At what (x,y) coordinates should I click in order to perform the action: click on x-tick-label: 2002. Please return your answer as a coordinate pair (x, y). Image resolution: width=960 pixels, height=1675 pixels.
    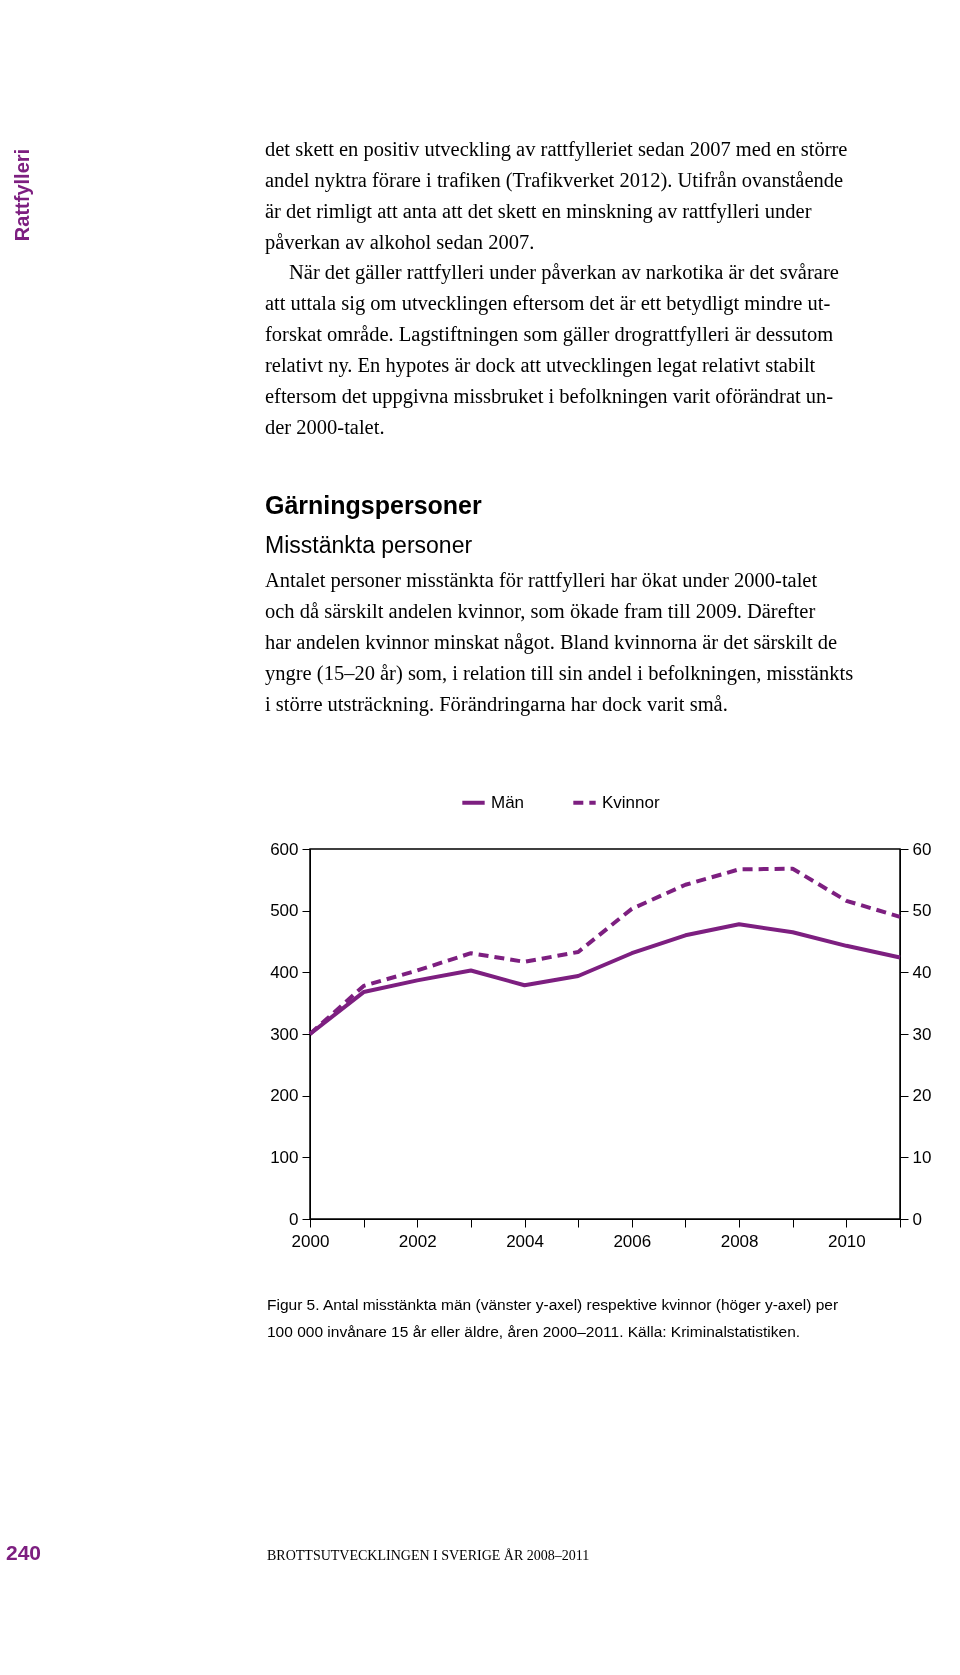
    Looking at the image, I should click on (417, 1241).